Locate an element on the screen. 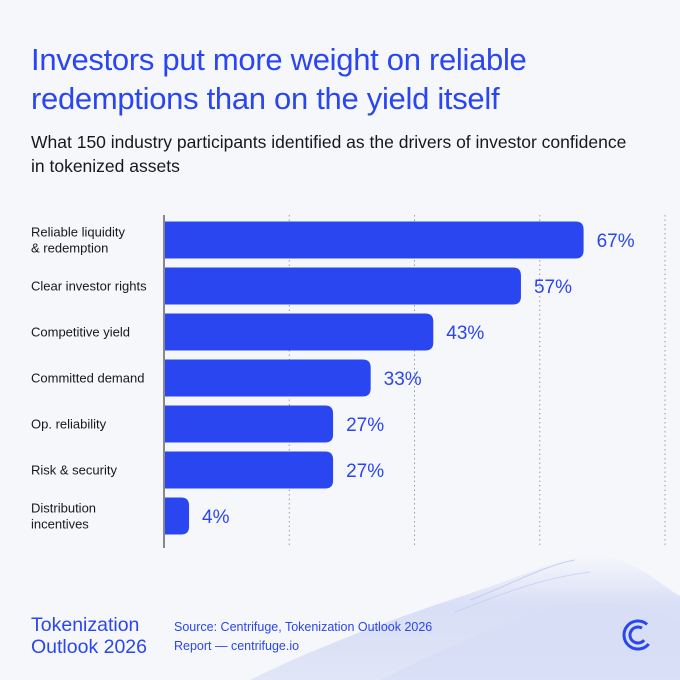 The image size is (680, 680). source-line-2: Report — centrifuge.io is located at coordinates (237, 646).